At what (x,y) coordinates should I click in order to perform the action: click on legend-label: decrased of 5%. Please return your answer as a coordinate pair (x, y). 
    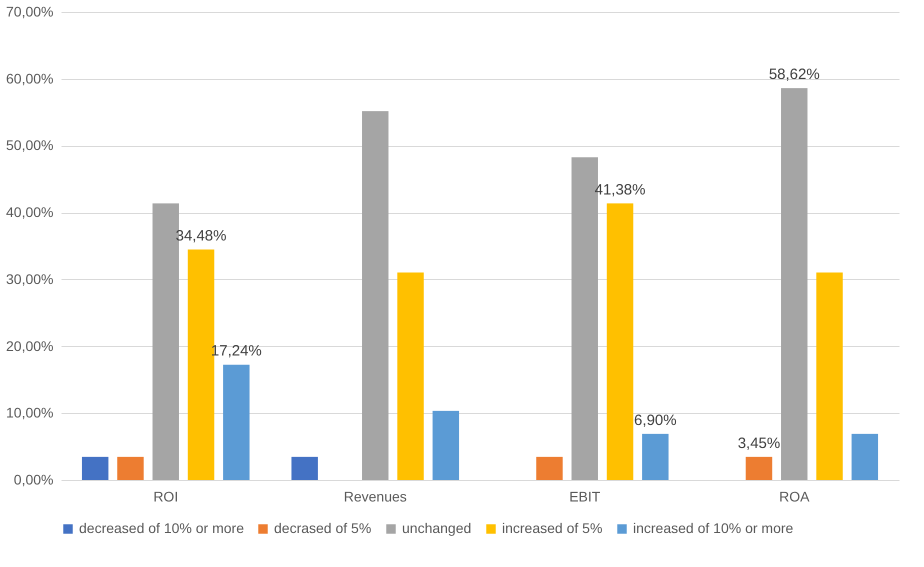
    Looking at the image, I should click on (323, 528).